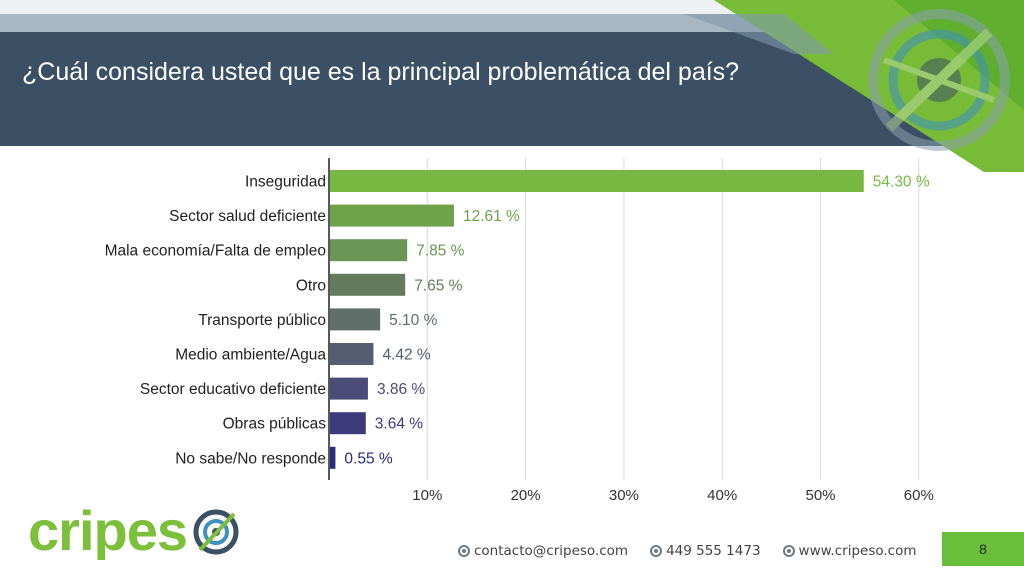 This screenshot has height=576, width=1024. I want to click on category-label: Otro, so click(311, 285).